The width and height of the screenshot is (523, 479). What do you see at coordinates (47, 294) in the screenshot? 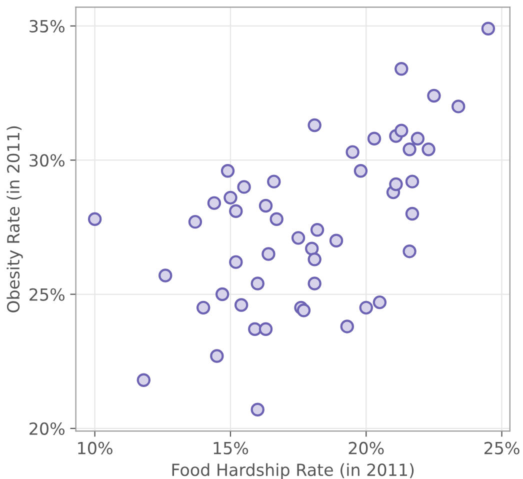
I see `y-tick-label: 25%` at bounding box center [47, 294].